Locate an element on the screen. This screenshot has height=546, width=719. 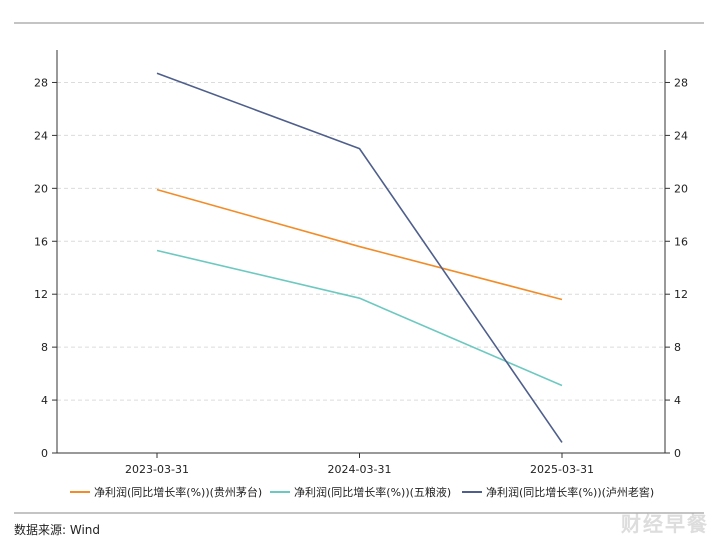
y-tick-label-right: 12 is located at coordinates (681, 294).